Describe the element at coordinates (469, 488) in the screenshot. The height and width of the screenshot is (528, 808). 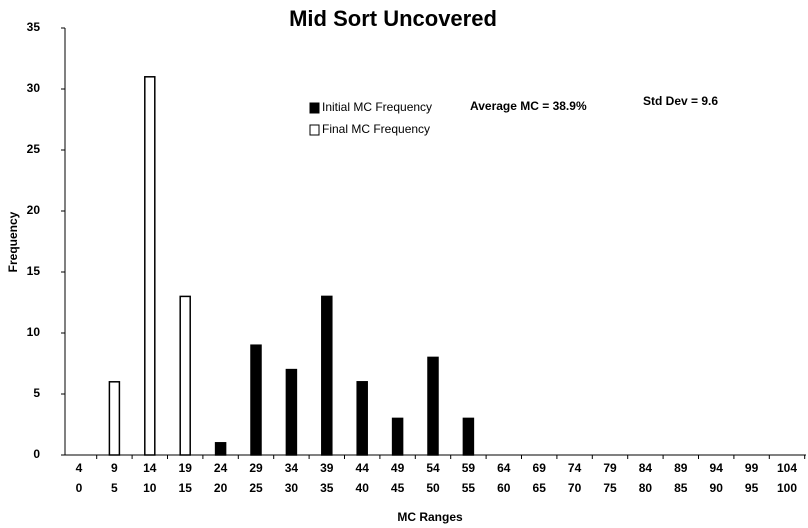
I see `x-tick-label: 55` at that location.